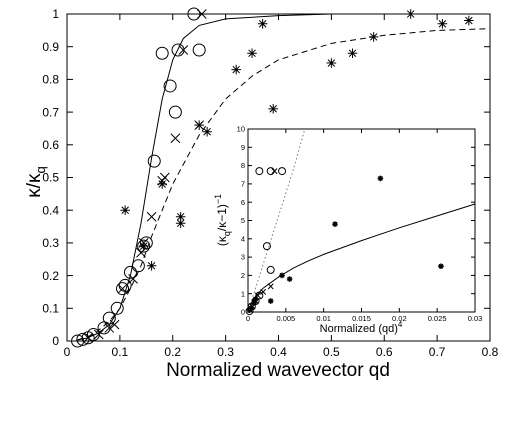 The height and width of the screenshot is (436, 529). I want to click on main-y-tick-label: 0.1, so click(50, 309).